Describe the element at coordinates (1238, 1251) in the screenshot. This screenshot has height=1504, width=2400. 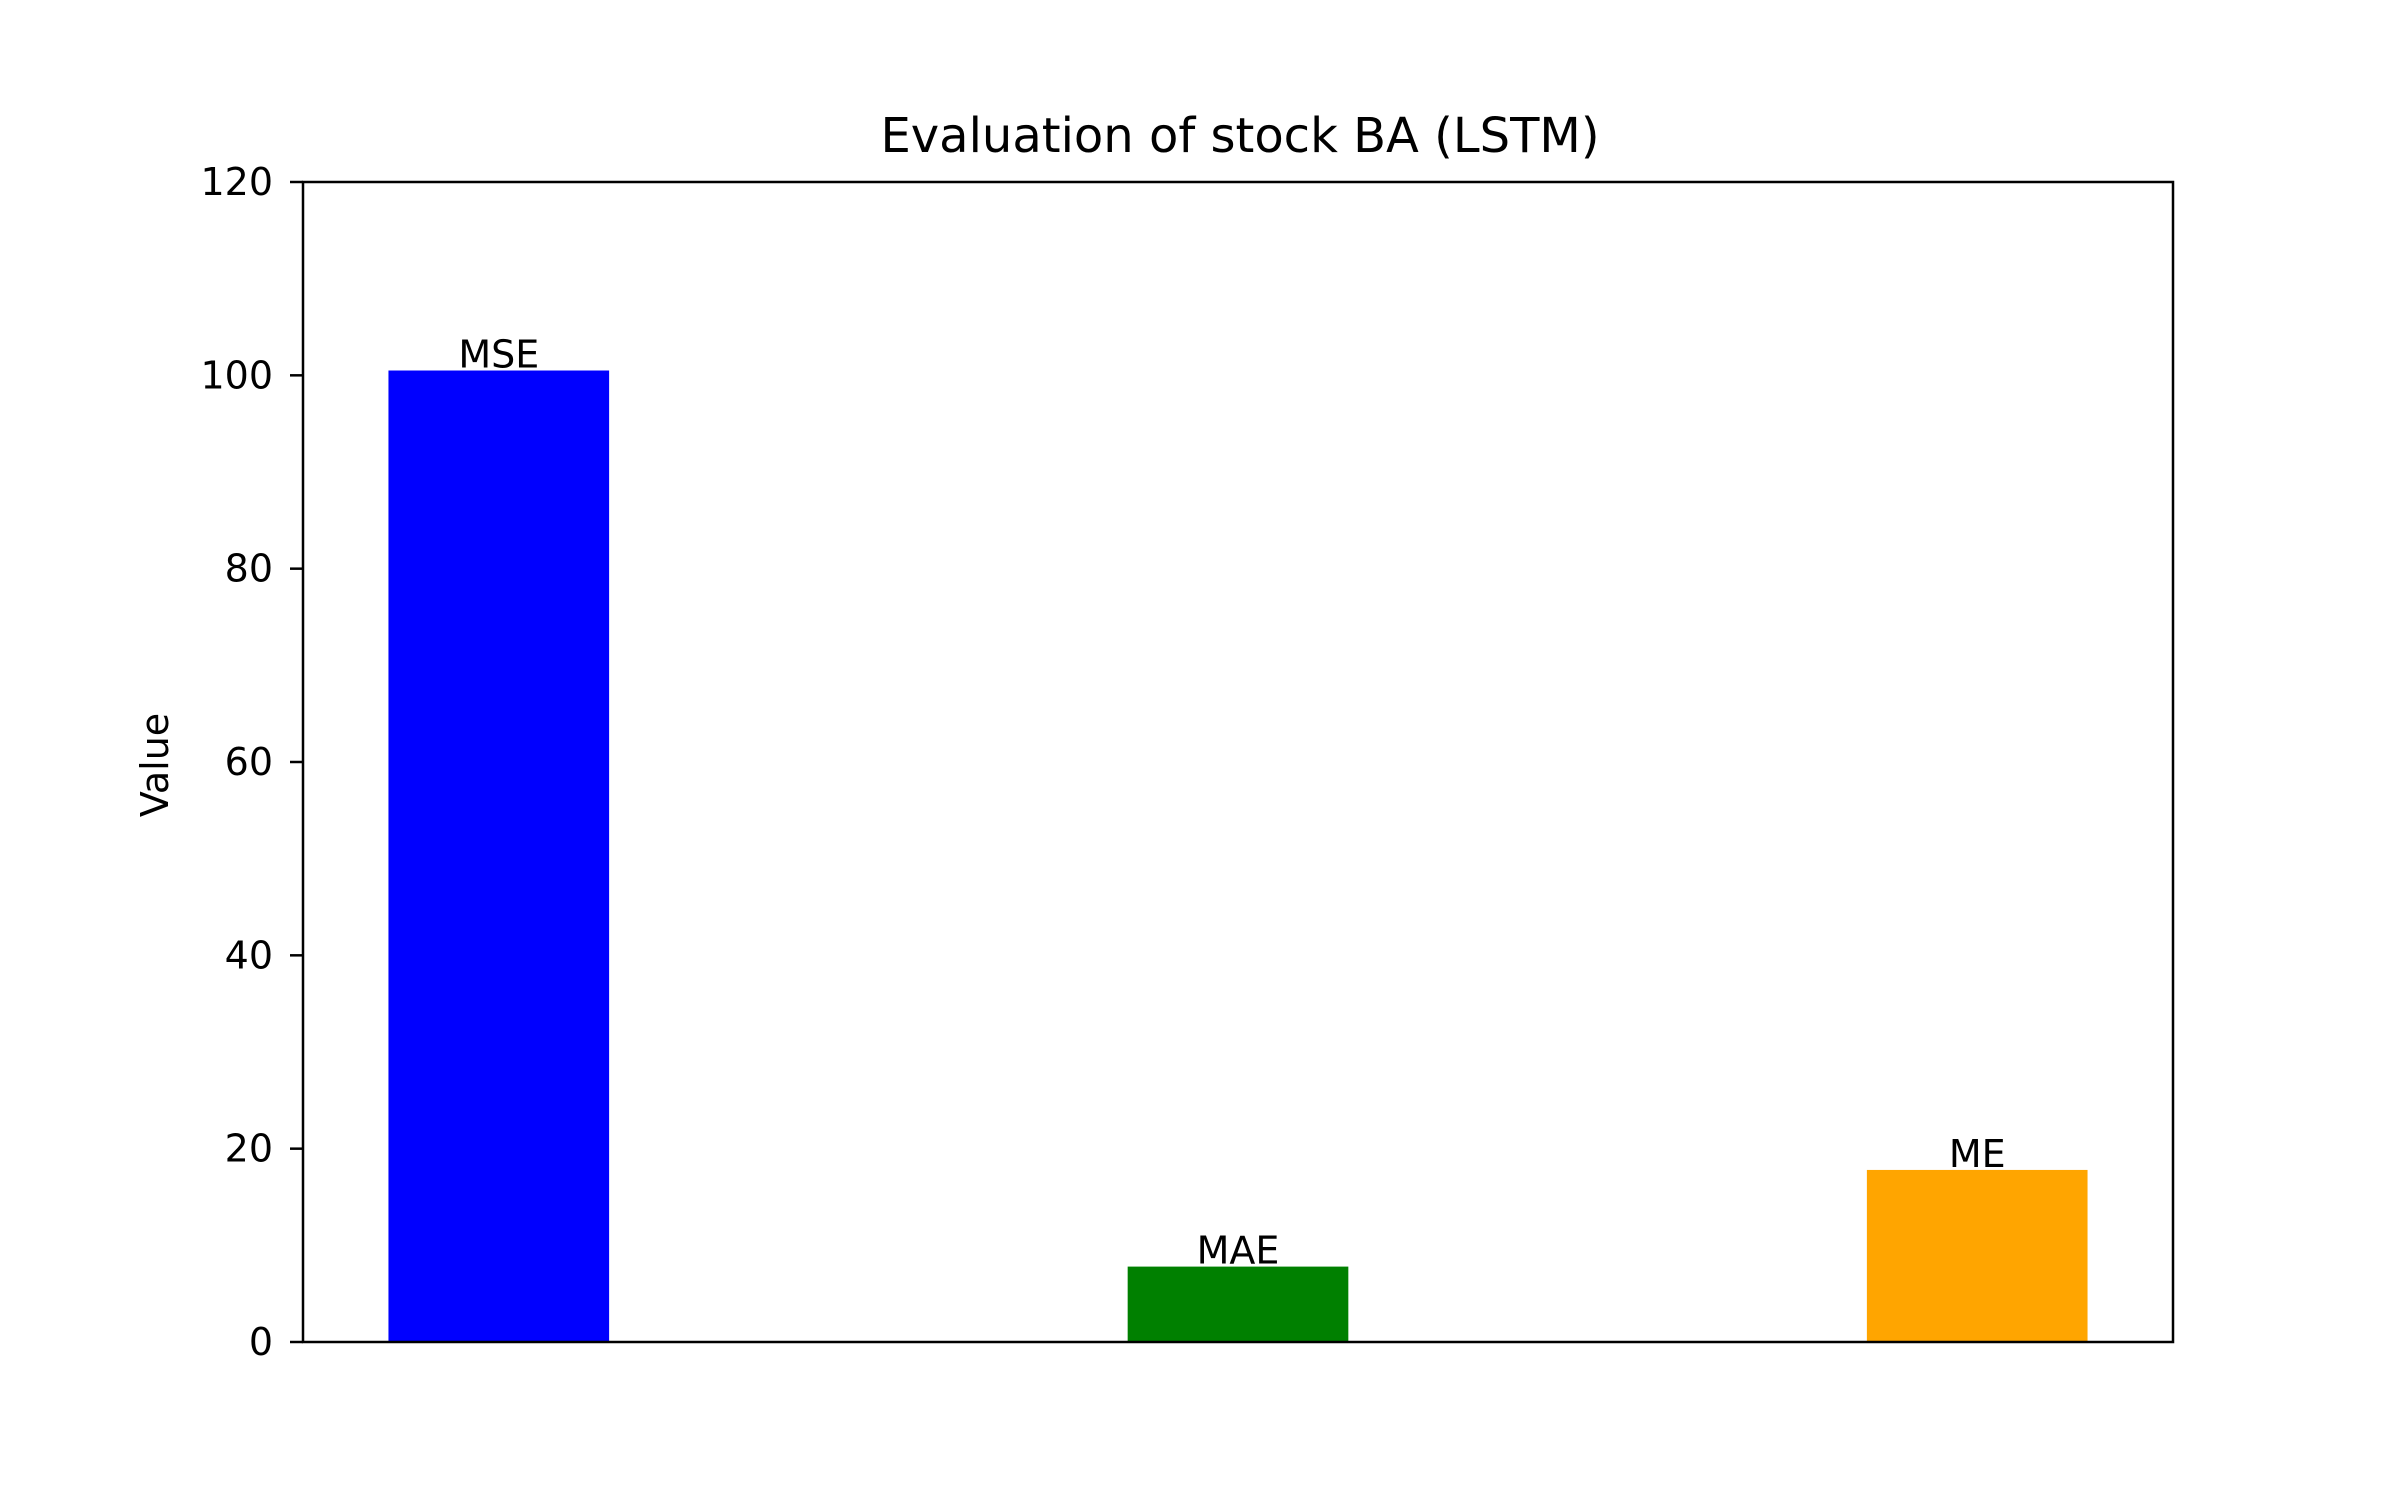
I see `bar-label-mae: MAE` at that location.